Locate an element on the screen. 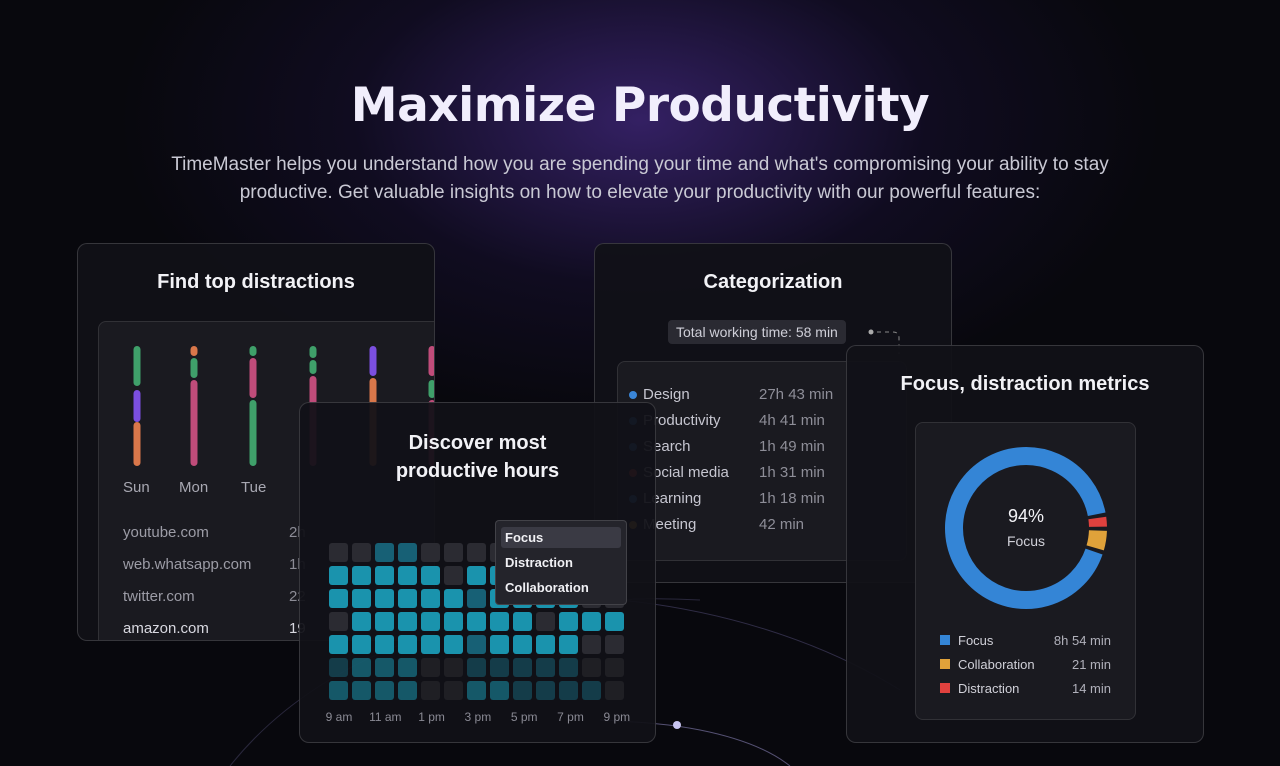  category-name: Design is located at coordinates (666, 394).